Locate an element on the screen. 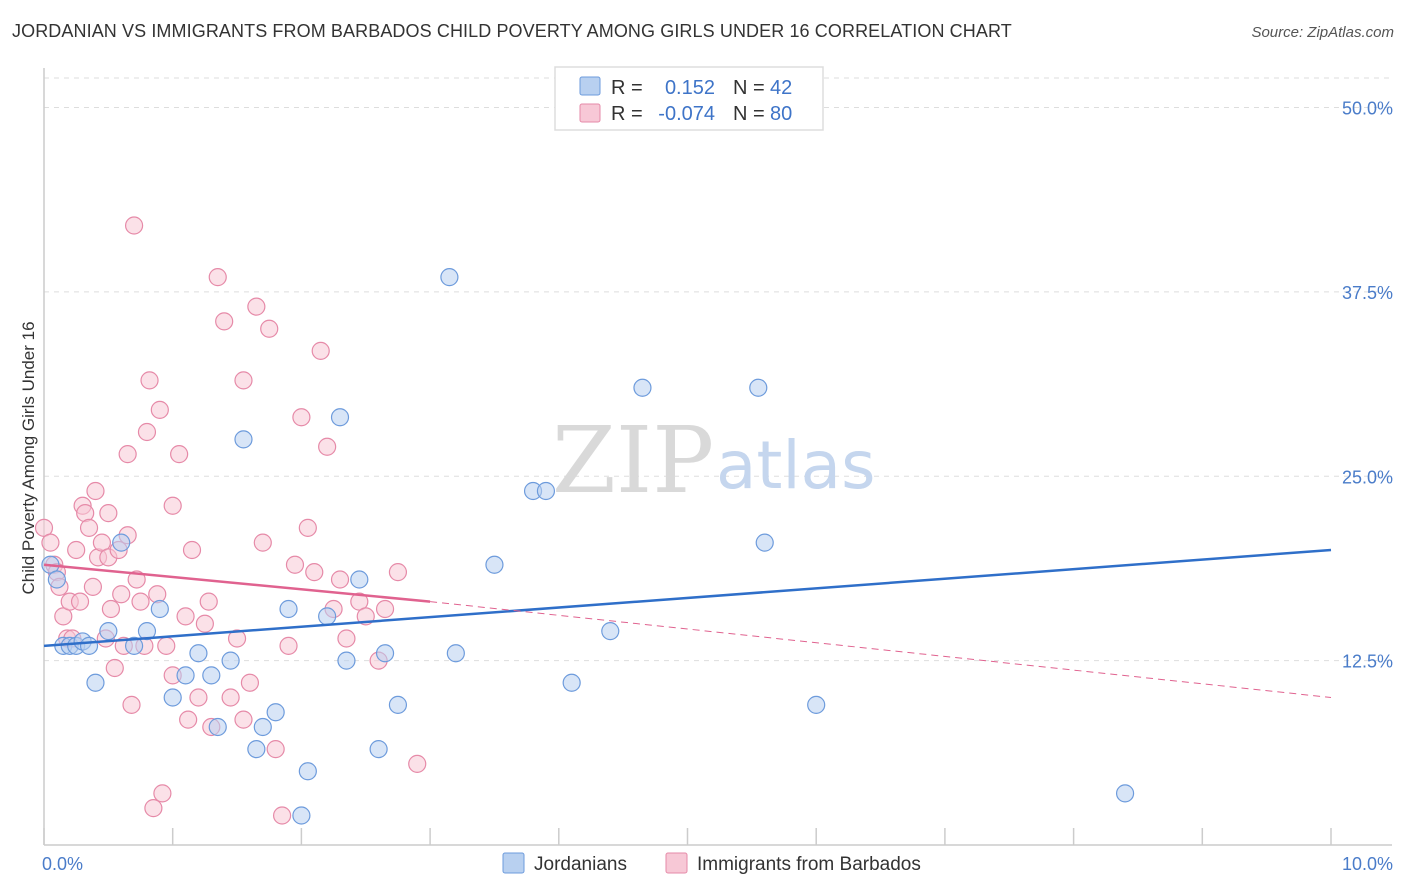 This screenshot has width=1406, height=892. legend-r-value-1: 0.152 is located at coordinates (690, 88).